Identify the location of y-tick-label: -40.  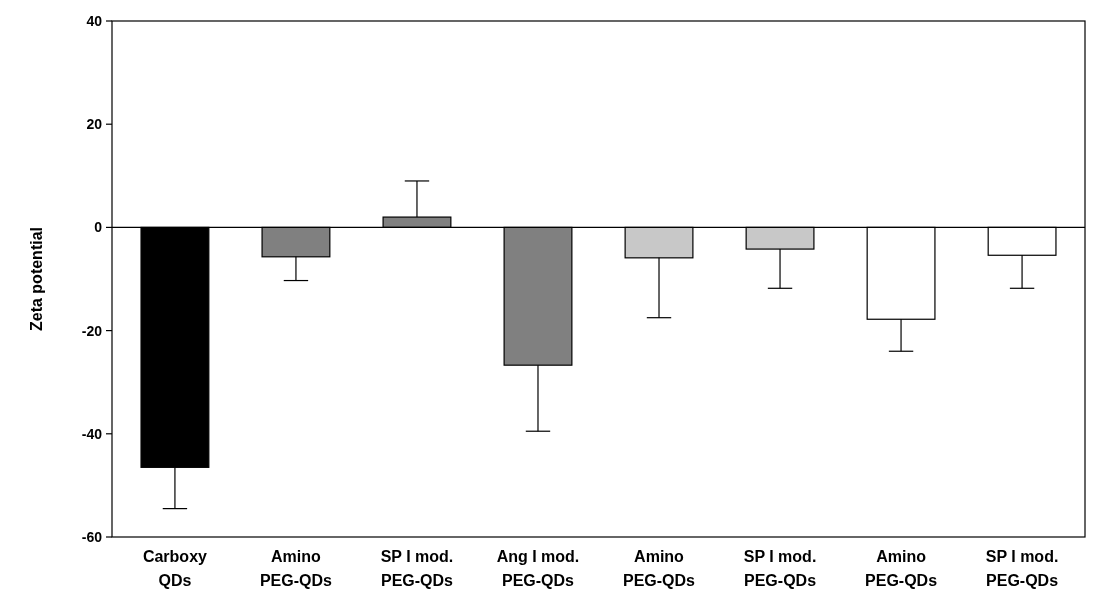
(92, 433).